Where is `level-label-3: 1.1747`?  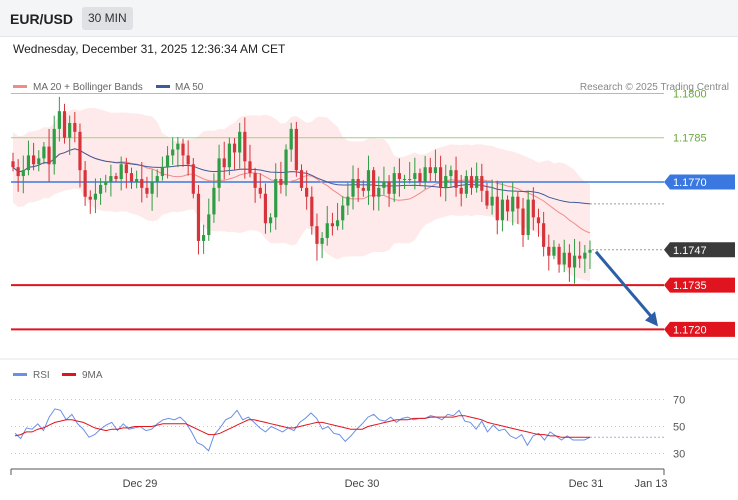
level-label-3: 1.1747 is located at coordinates (690, 251).